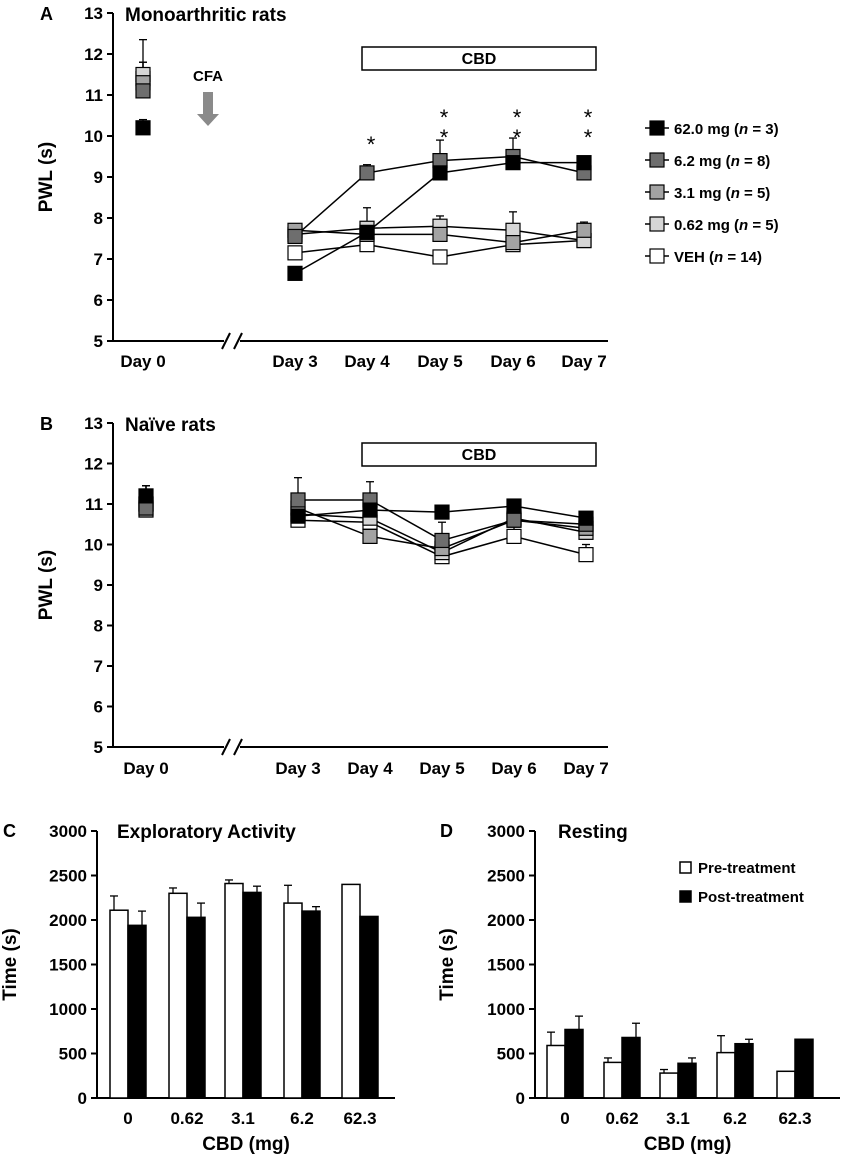 Image resolution: width=850 pixels, height=1164 pixels. I want to click on panel-b-y-tick-label: 9, so click(98, 585).